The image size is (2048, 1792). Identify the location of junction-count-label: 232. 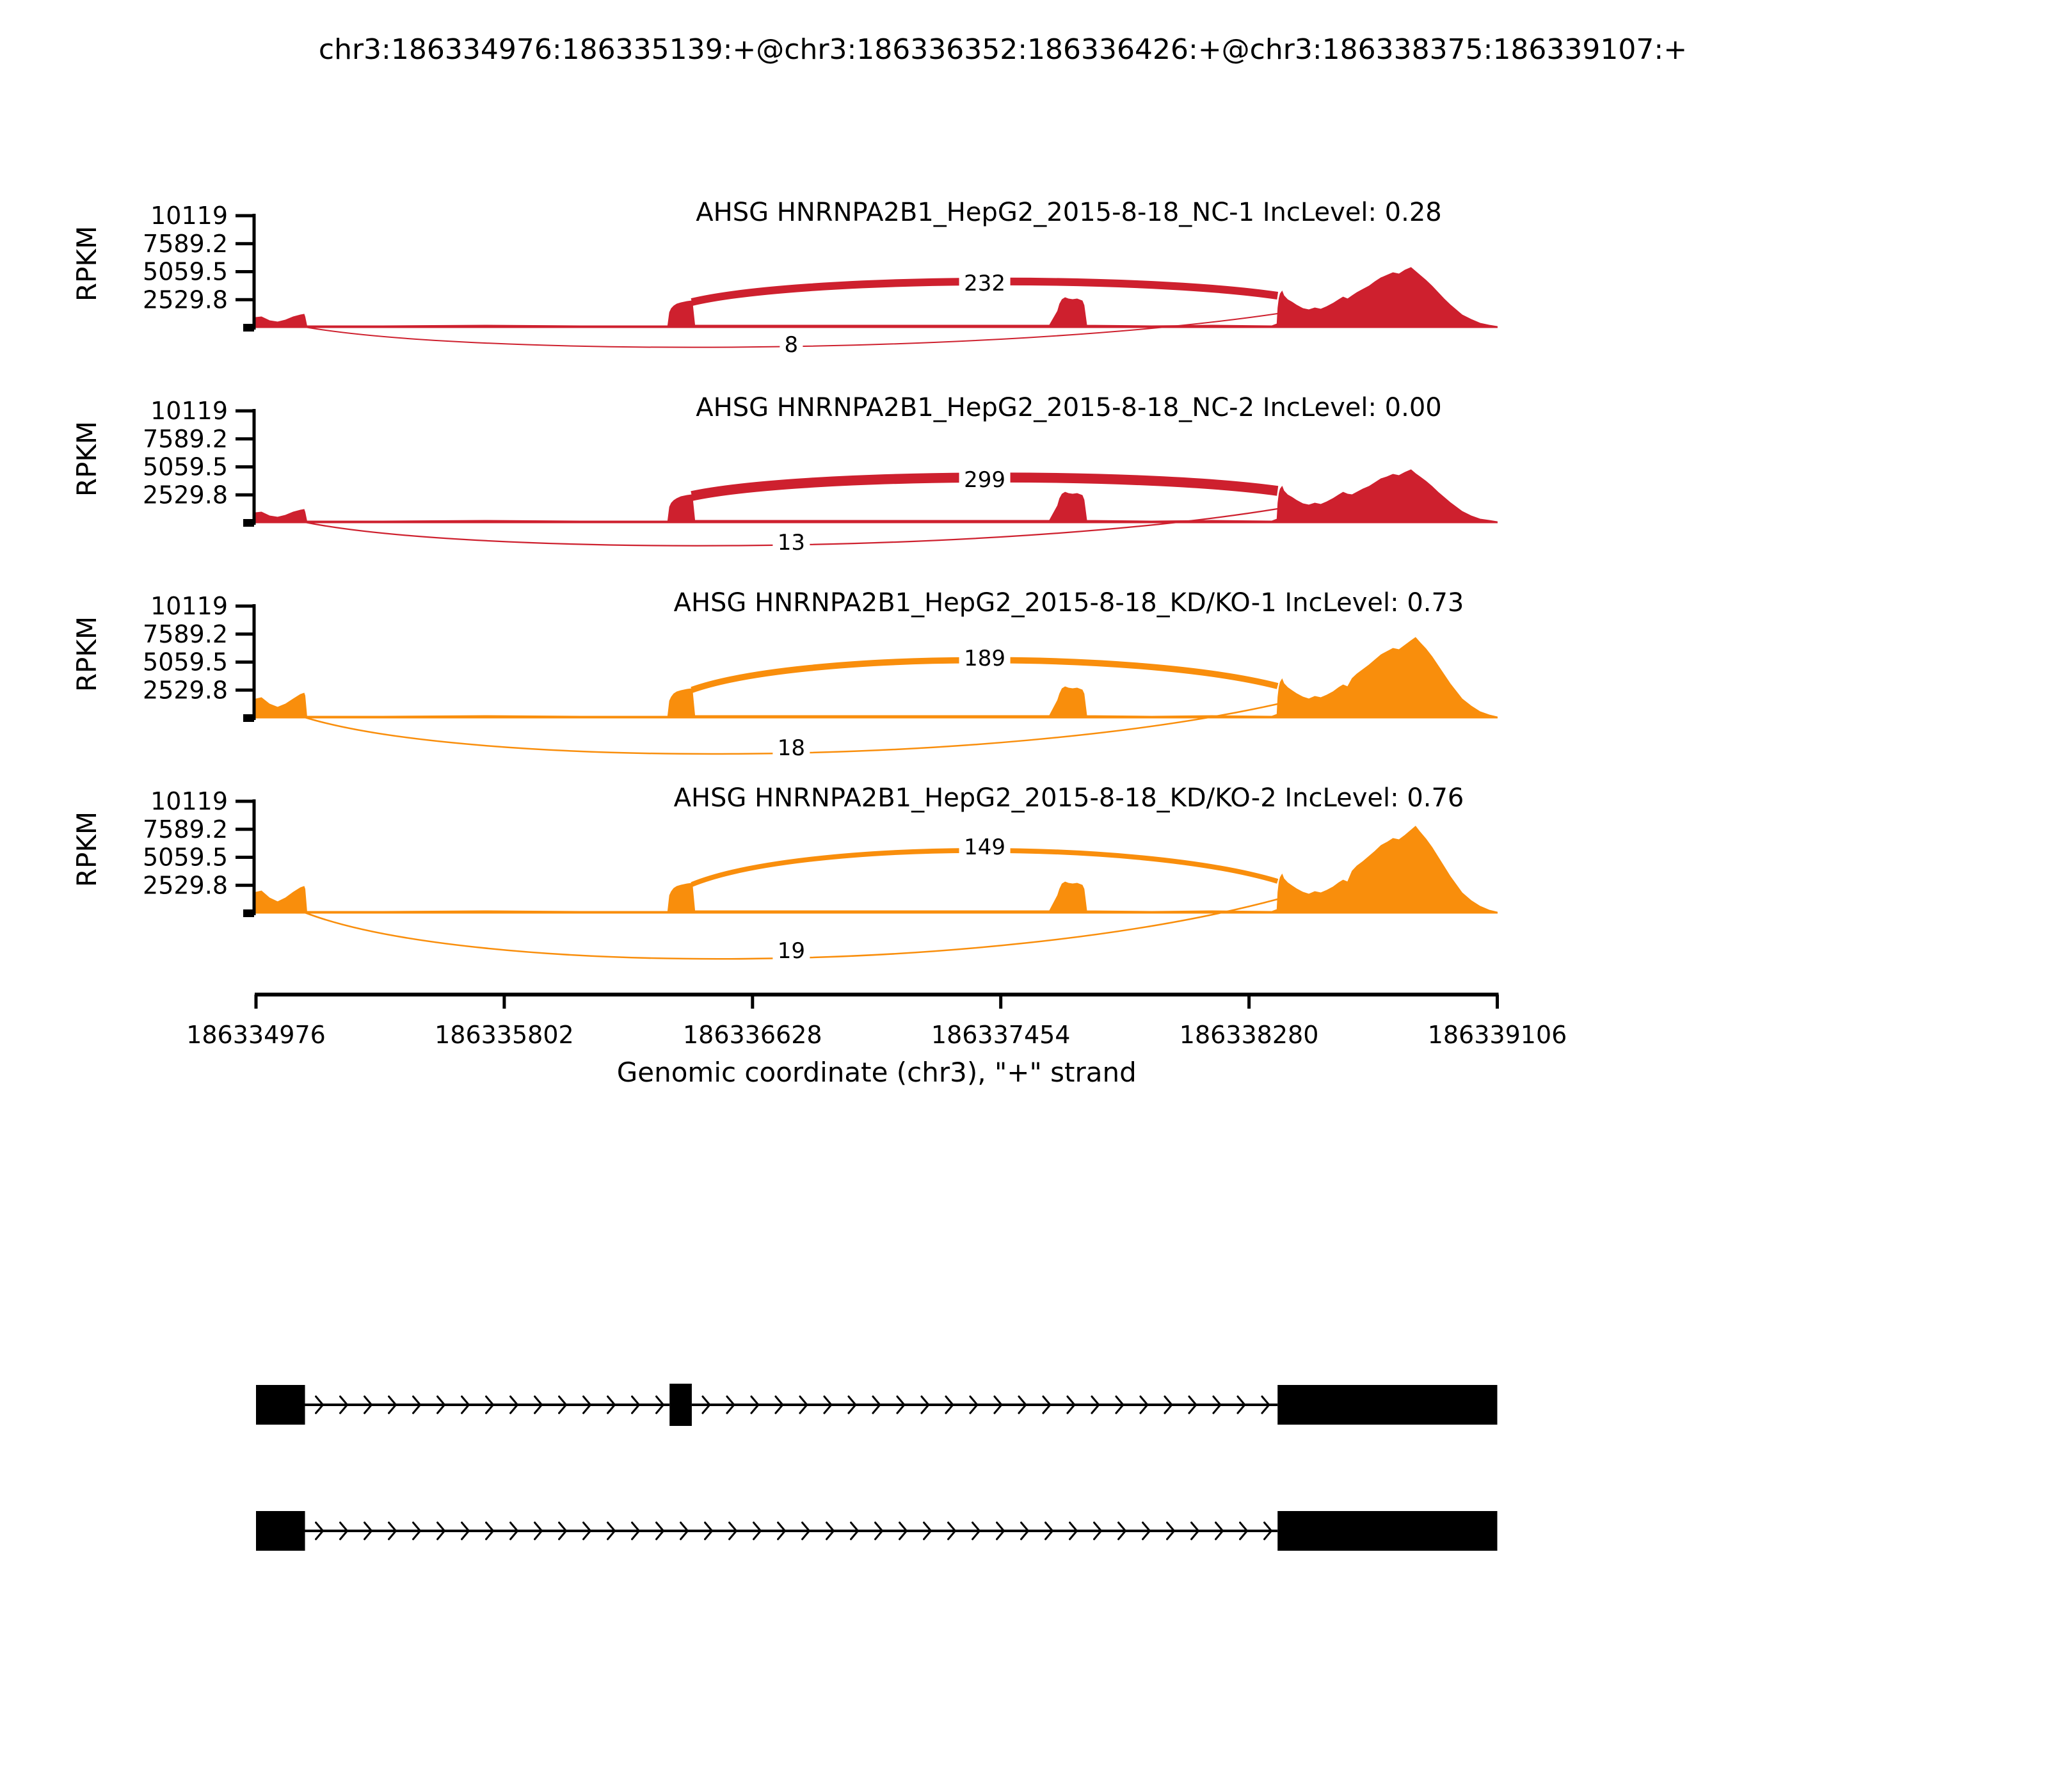
(984, 283).